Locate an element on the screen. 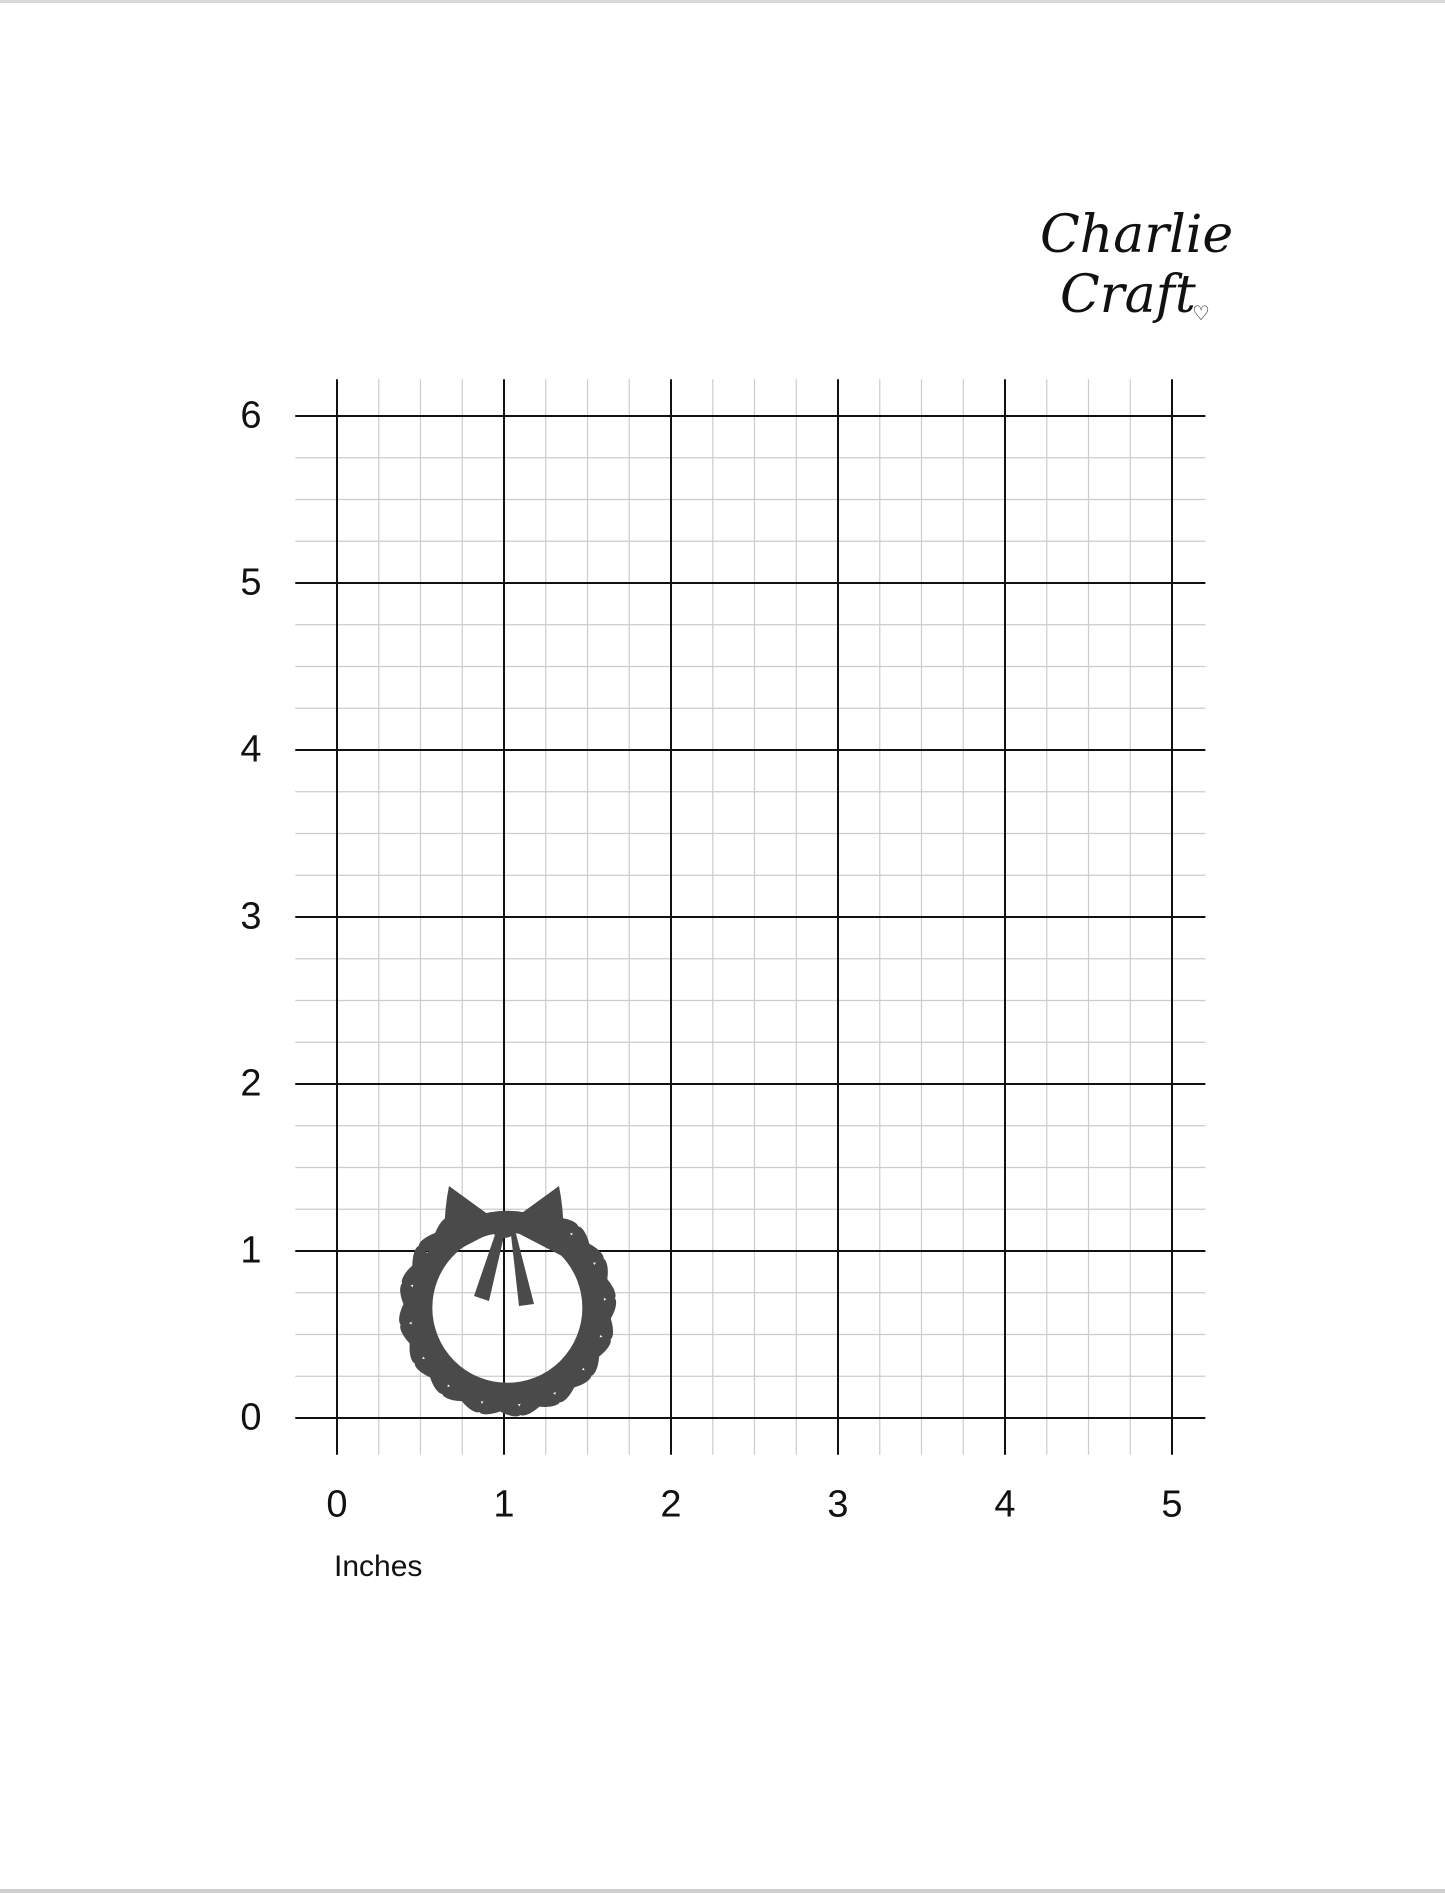  y-tick-label: 6 is located at coordinates (251, 415).